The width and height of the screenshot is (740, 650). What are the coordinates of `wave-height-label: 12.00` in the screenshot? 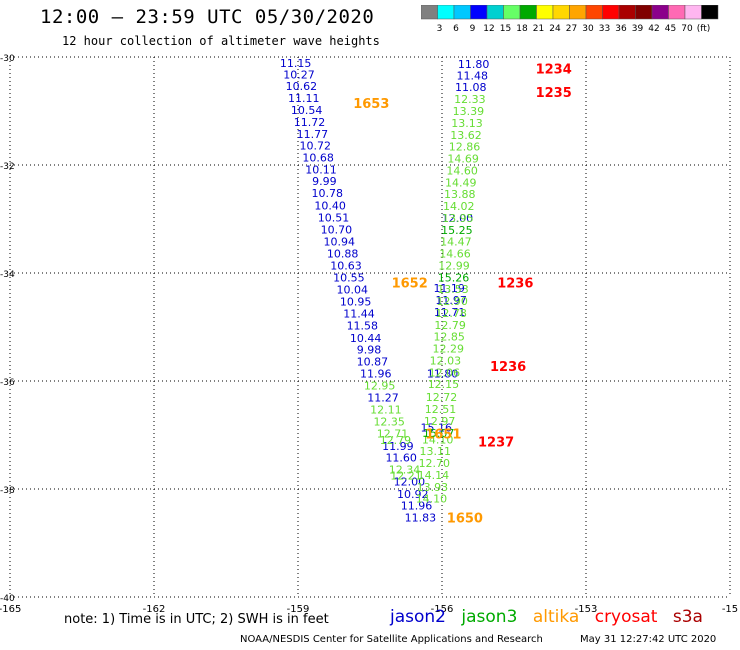 It's located at (410, 481).